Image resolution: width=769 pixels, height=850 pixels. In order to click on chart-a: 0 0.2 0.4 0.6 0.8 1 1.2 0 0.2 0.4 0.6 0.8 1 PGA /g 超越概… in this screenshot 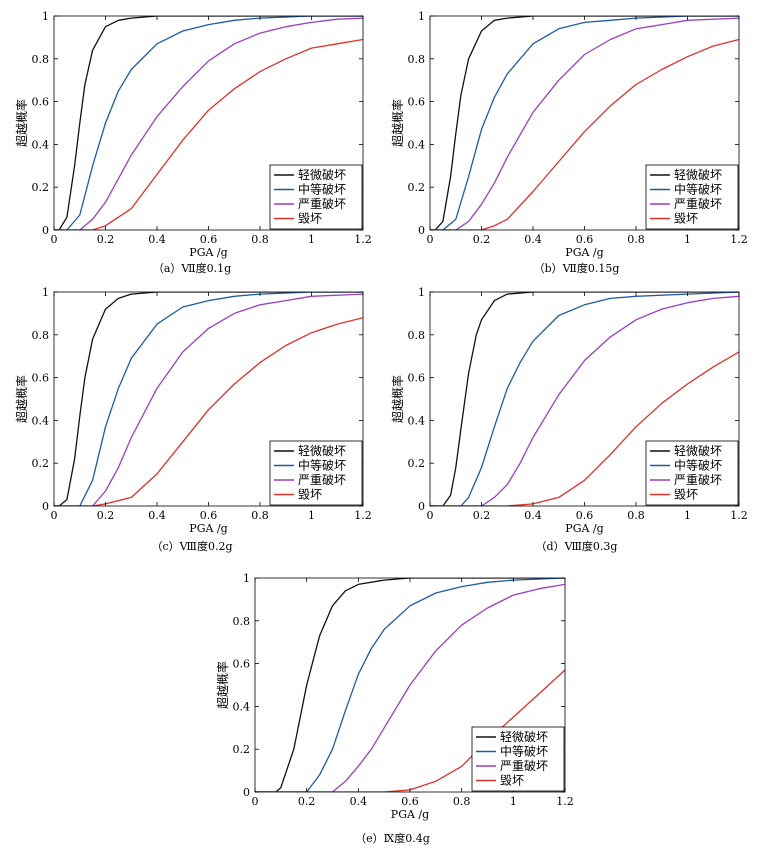, I will do `click(193, 134)`.